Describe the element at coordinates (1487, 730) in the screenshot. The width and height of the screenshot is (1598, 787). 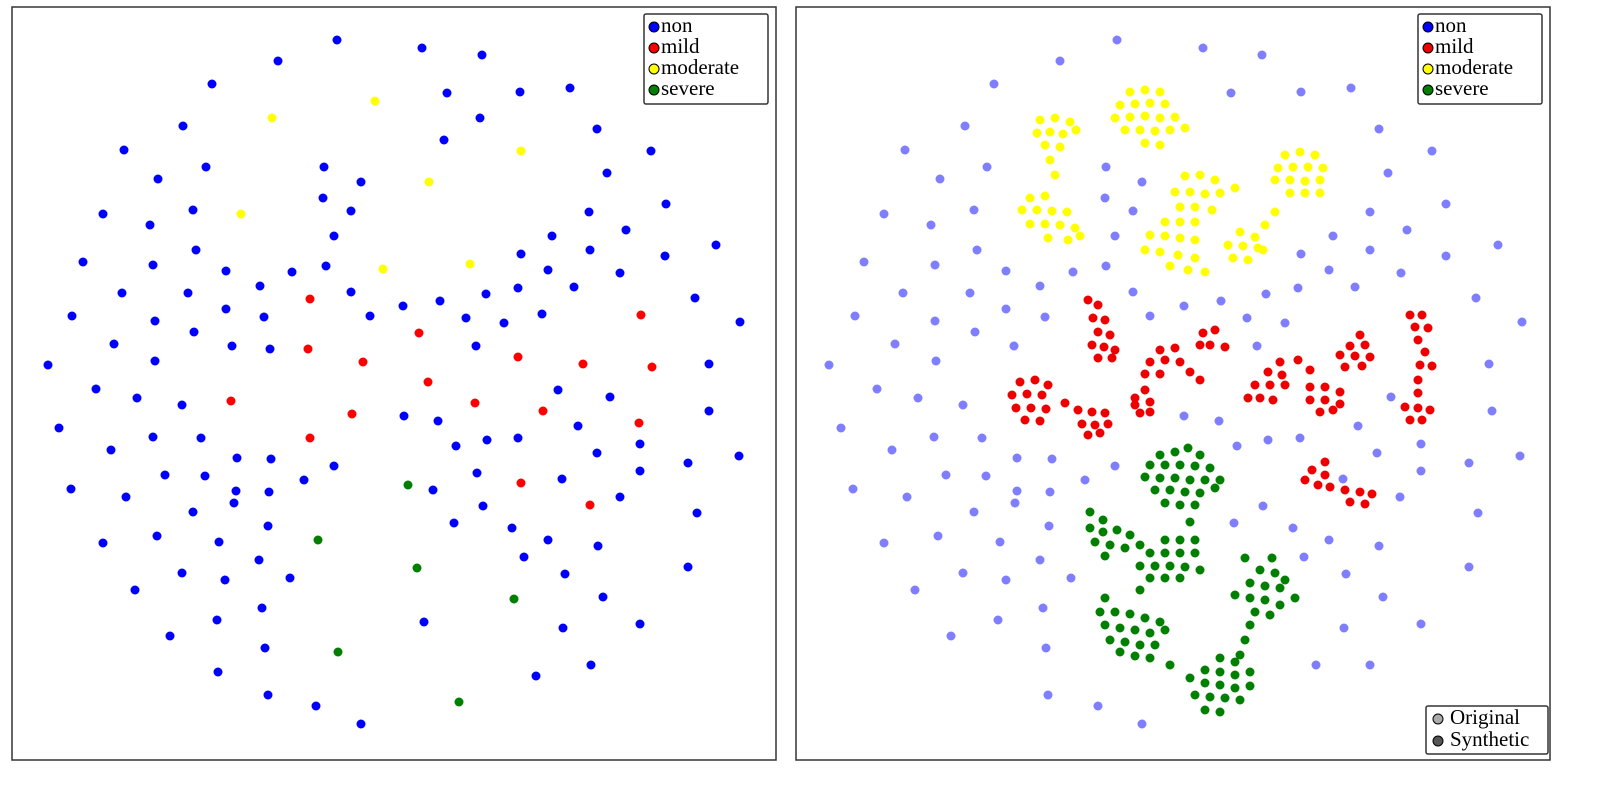
I see `marker-legend-box` at that location.